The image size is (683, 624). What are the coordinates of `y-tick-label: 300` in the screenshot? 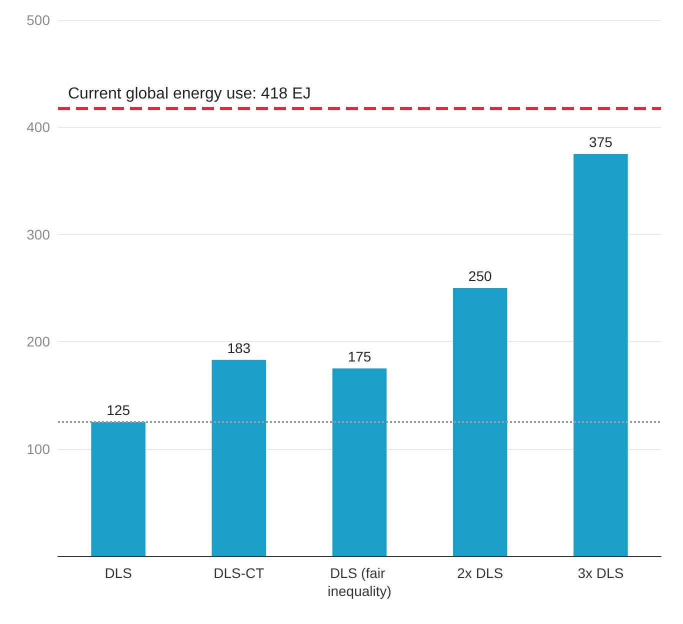 It's located at (38, 234).